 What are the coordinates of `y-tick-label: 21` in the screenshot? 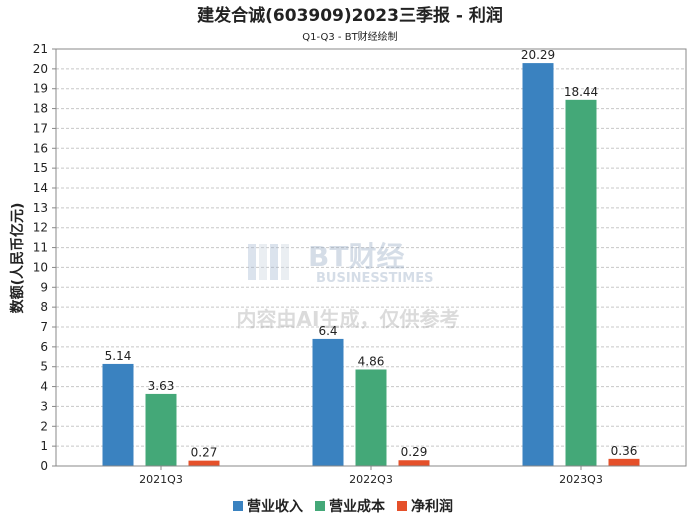 It's located at (40, 49).